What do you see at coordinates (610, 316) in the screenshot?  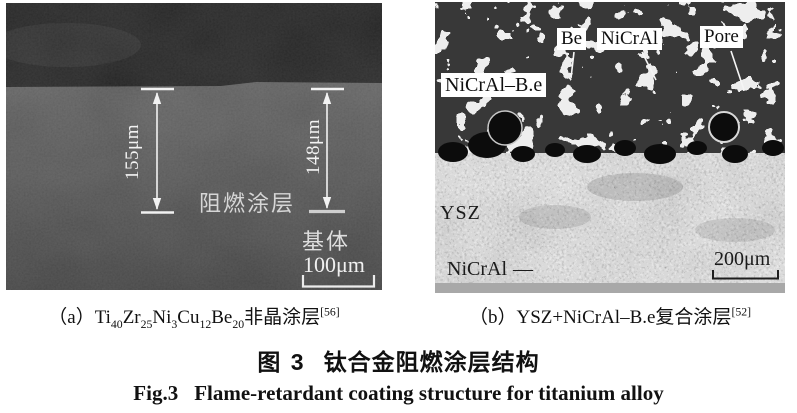 I see `caption-b: （b）YSZ+NiCrAl–B.e复合涂层[52]` at bounding box center [610, 316].